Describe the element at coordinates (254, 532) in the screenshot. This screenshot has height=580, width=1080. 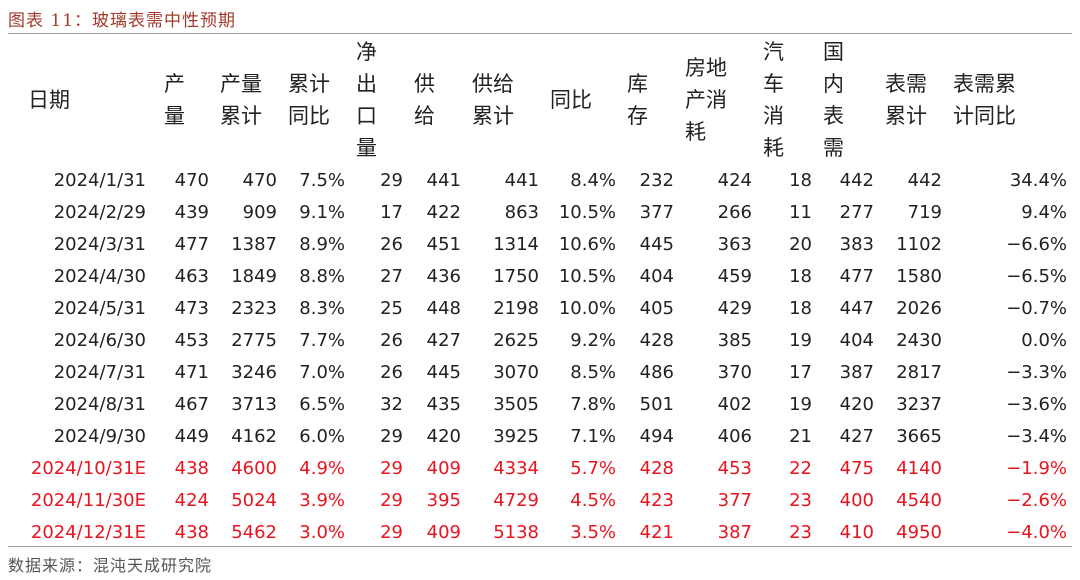
I see `cell-production-cumulative: 5462` at that location.